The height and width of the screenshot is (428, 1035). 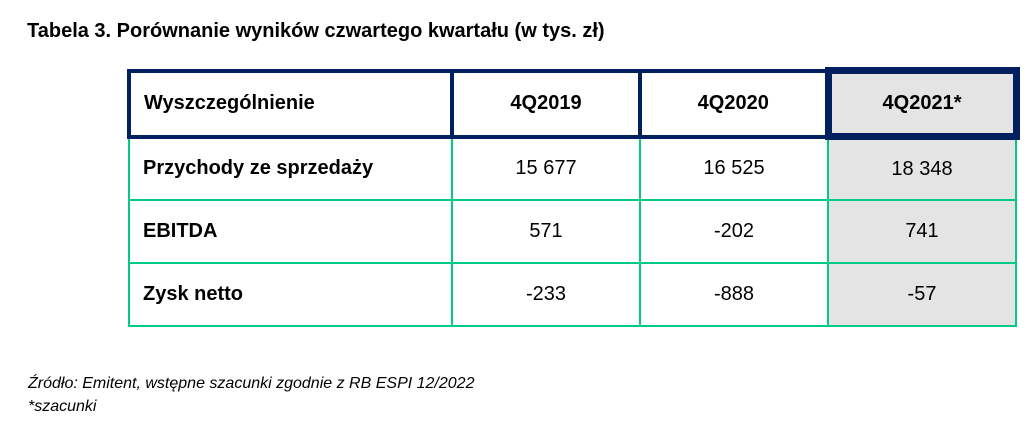 What do you see at coordinates (290, 294) in the screenshot?
I see `row-label-zysk-netto: Zysk netto` at bounding box center [290, 294].